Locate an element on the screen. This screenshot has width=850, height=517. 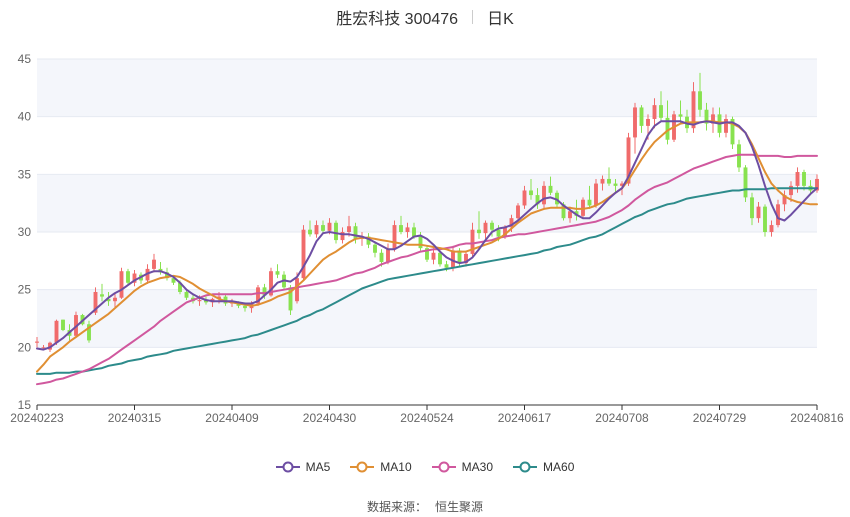
chart-title: 胜宏科技 300476 日K is located at coordinates (425, 17).